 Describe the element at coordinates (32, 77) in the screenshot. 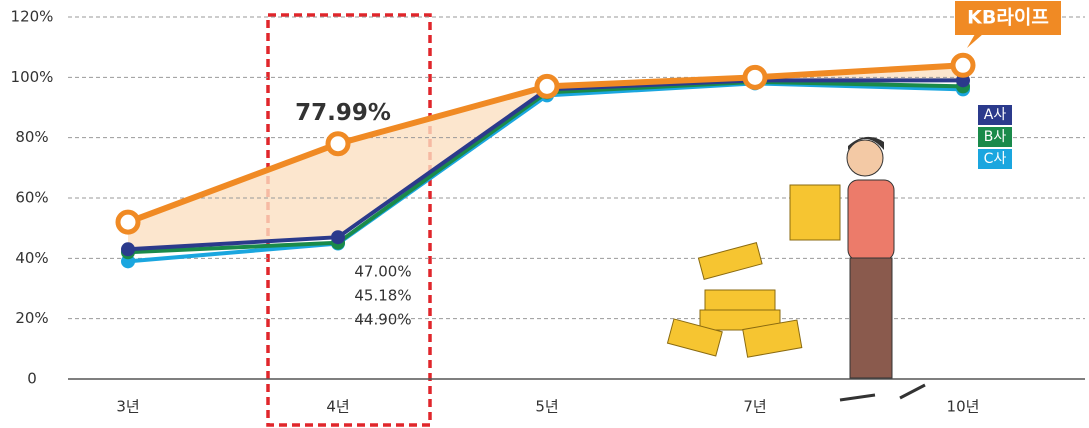

I see `y-tick-label: 100%` at that location.